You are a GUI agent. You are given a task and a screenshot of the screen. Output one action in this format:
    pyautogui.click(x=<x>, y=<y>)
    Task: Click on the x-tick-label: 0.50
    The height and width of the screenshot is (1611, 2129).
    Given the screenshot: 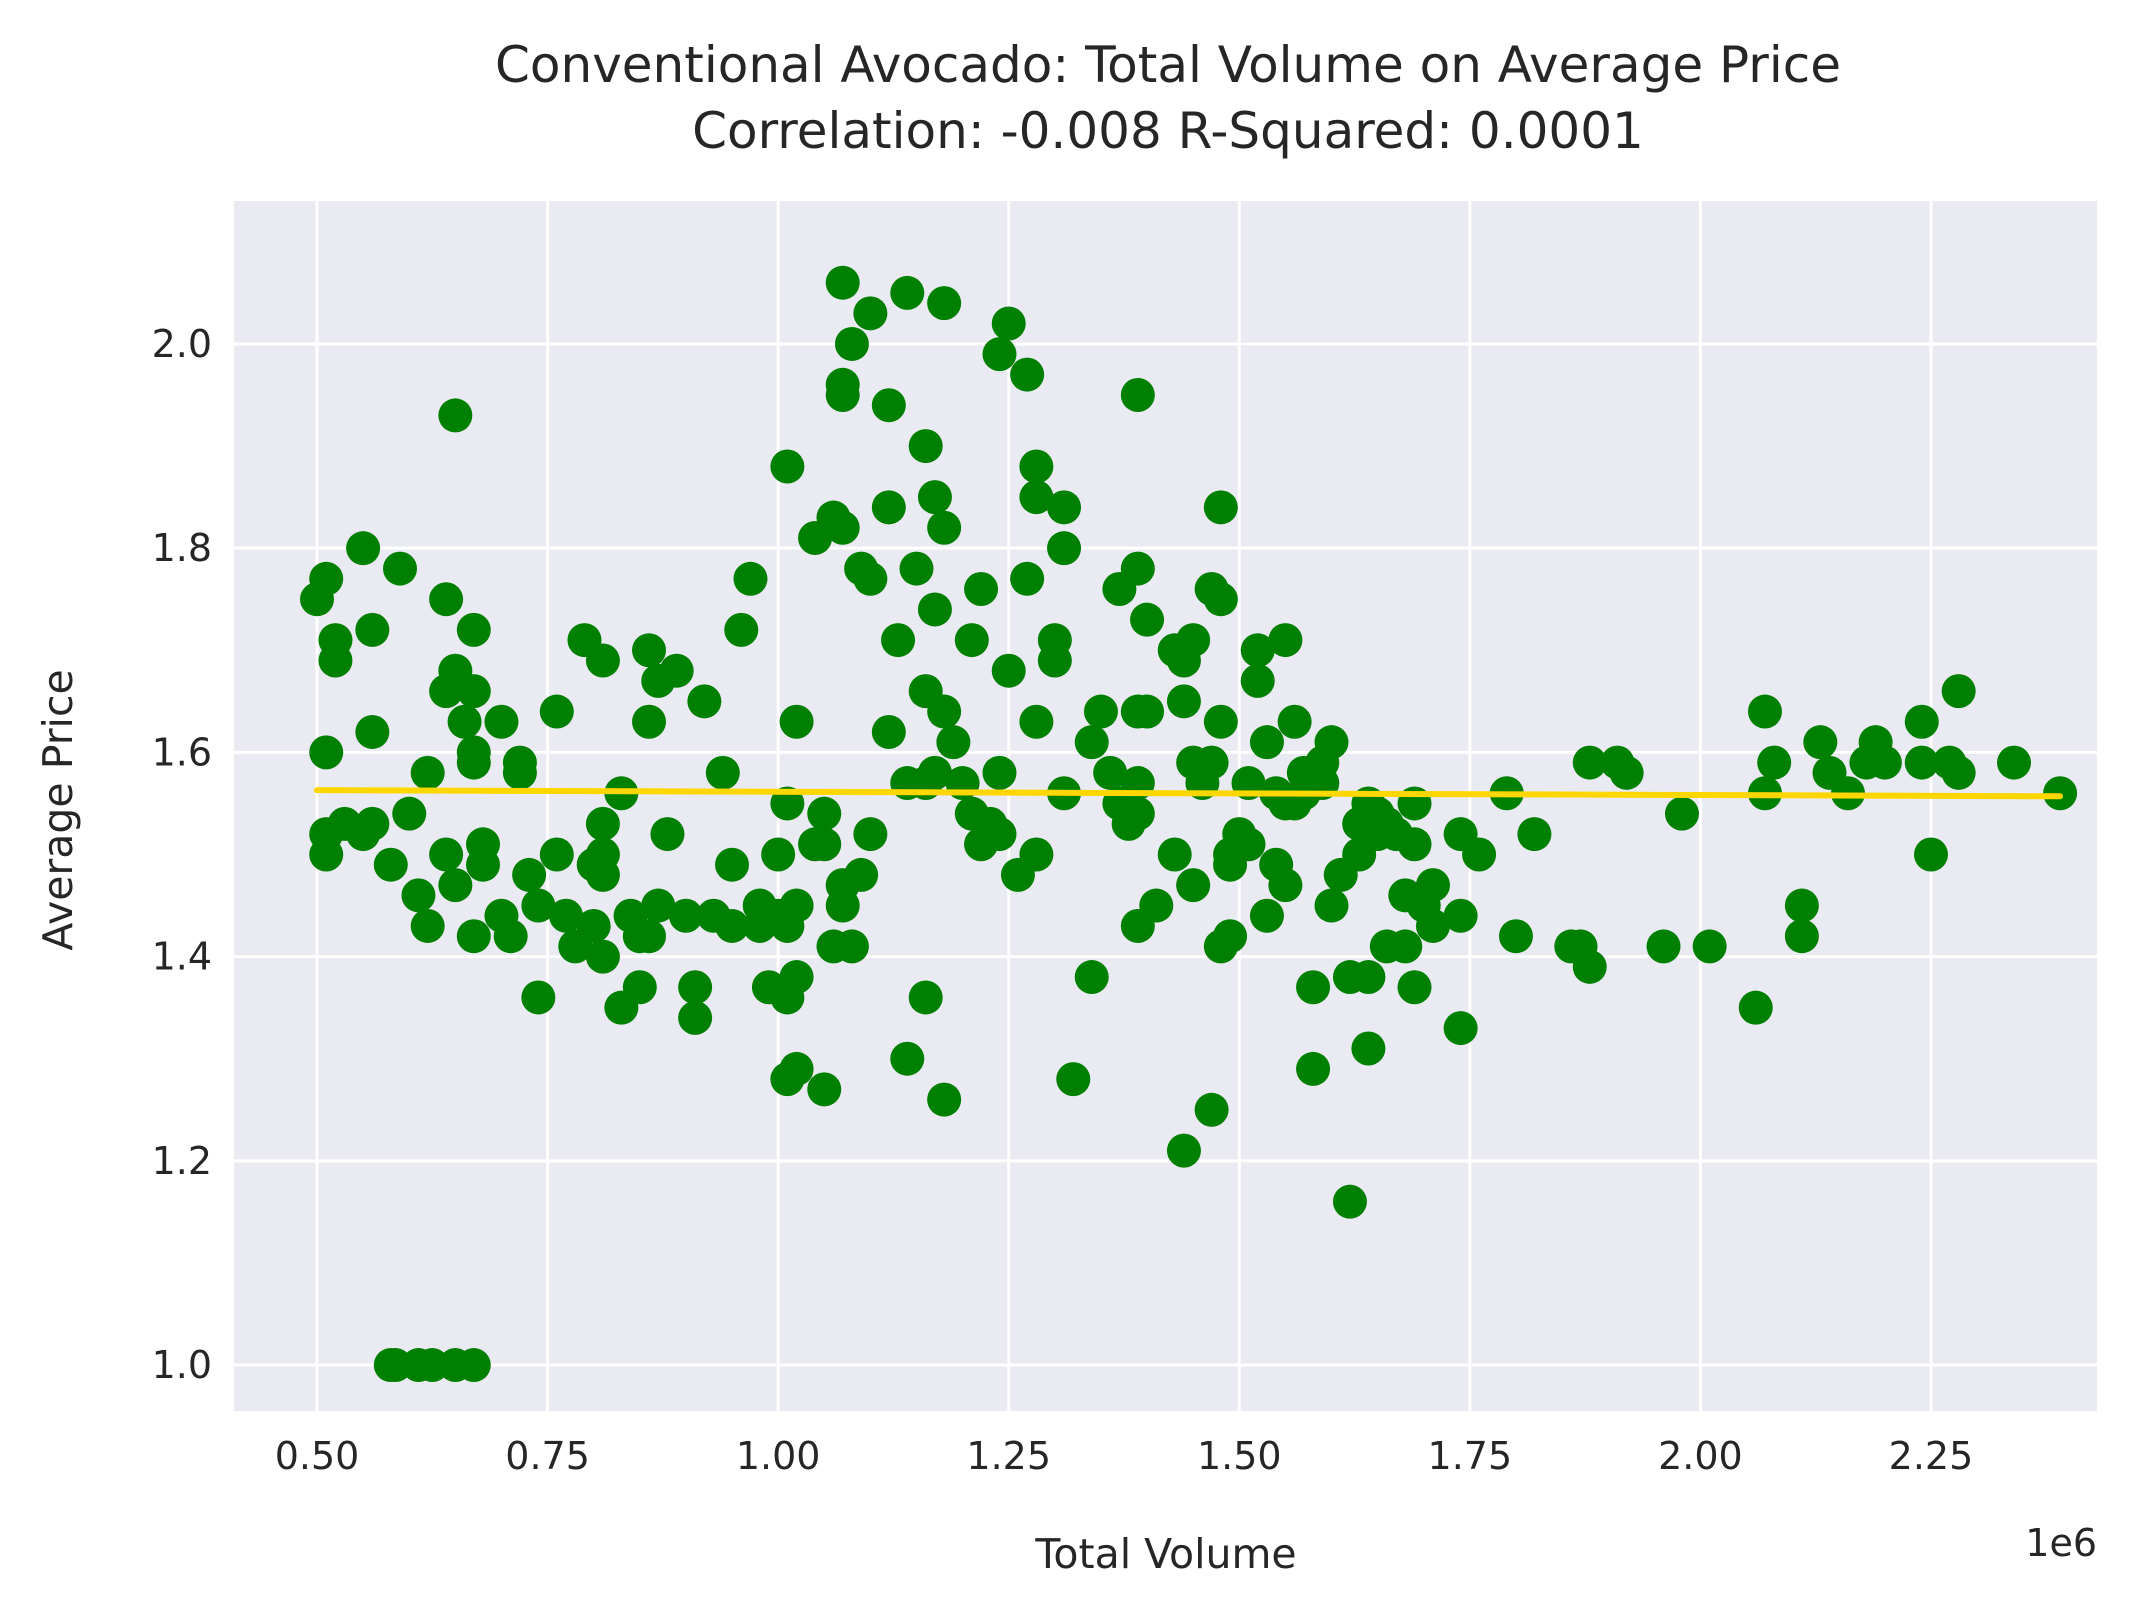 What is the action you would take?
    pyautogui.click(x=317, y=1456)
    